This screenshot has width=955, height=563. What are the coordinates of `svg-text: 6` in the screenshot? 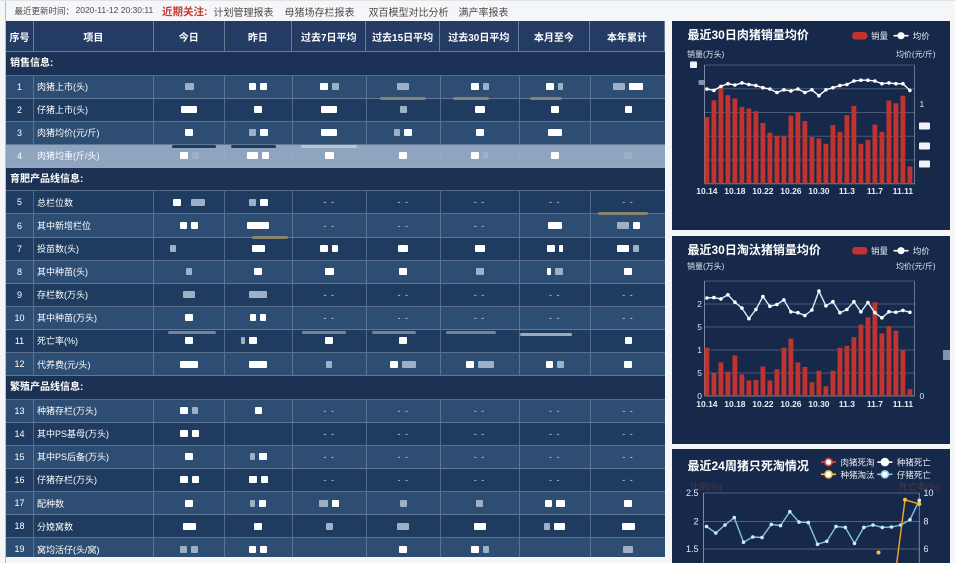 It's located at (925, 549).